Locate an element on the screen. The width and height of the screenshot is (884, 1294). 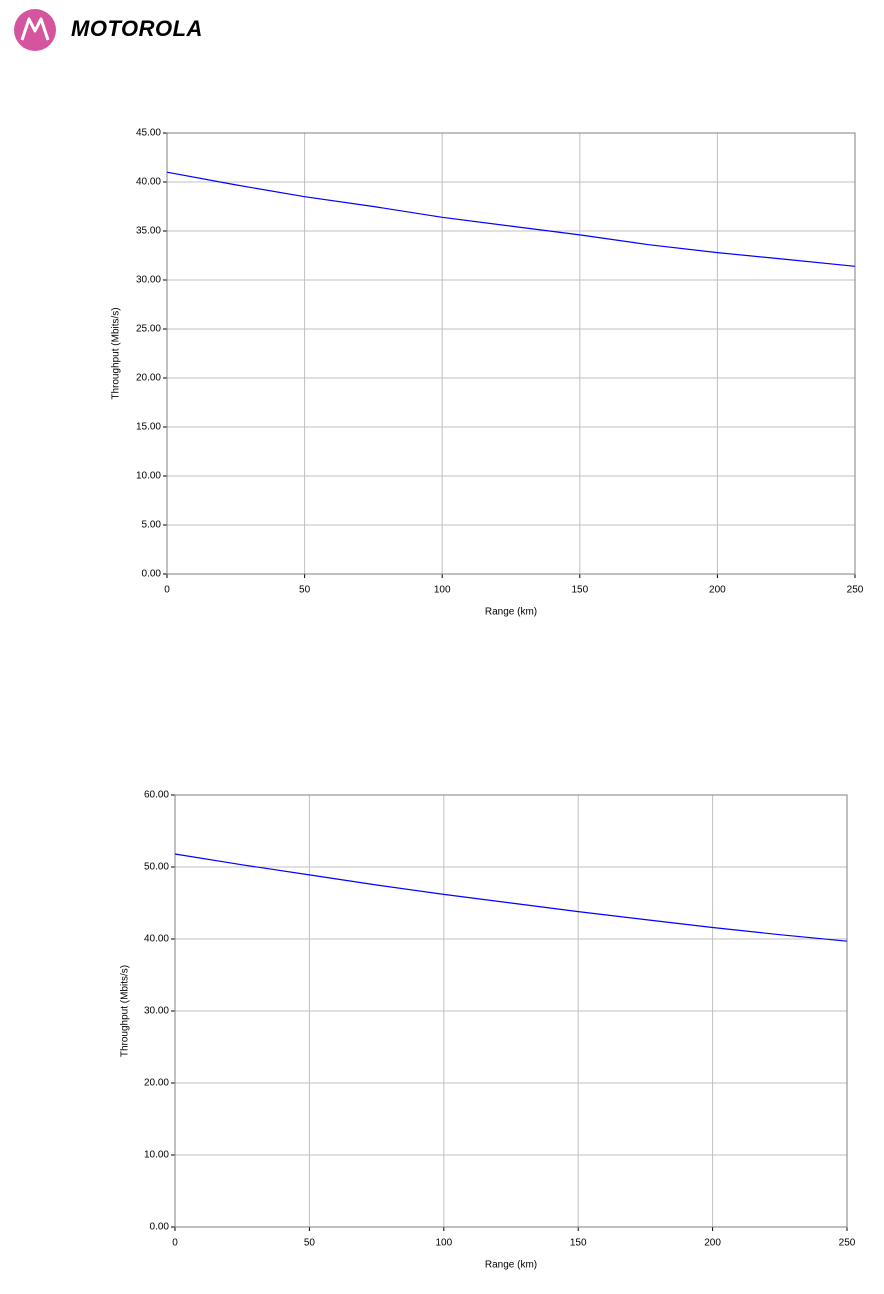
y-tick-label: 15.00 is located at coordinates (148, 427).